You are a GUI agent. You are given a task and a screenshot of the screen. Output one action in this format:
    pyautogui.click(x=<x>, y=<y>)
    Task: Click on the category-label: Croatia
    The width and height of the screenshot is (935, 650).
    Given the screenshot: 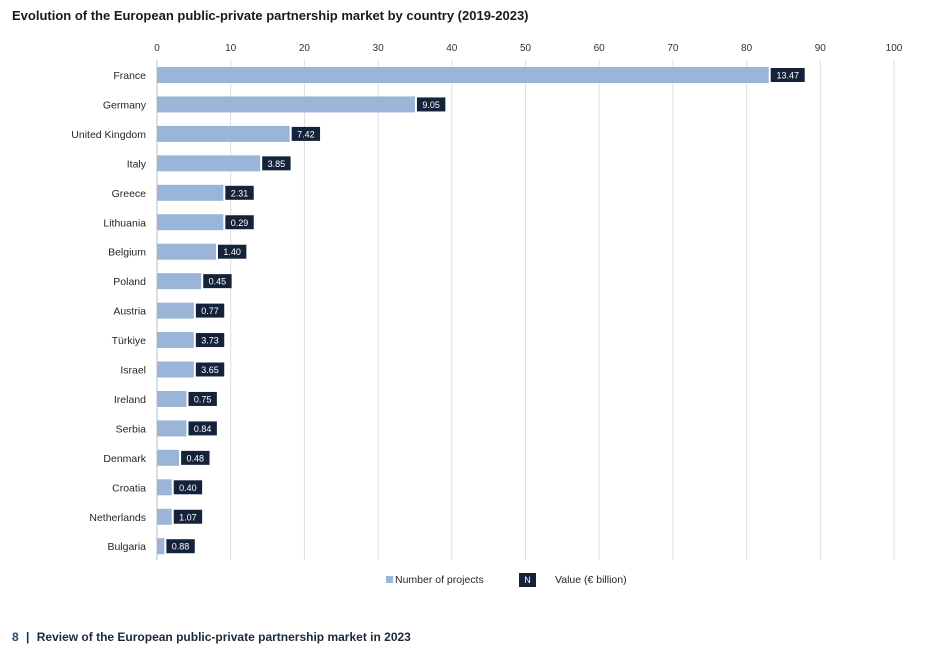 What is the action you would take?
    pyautogui.click(x=129, y=488)
    